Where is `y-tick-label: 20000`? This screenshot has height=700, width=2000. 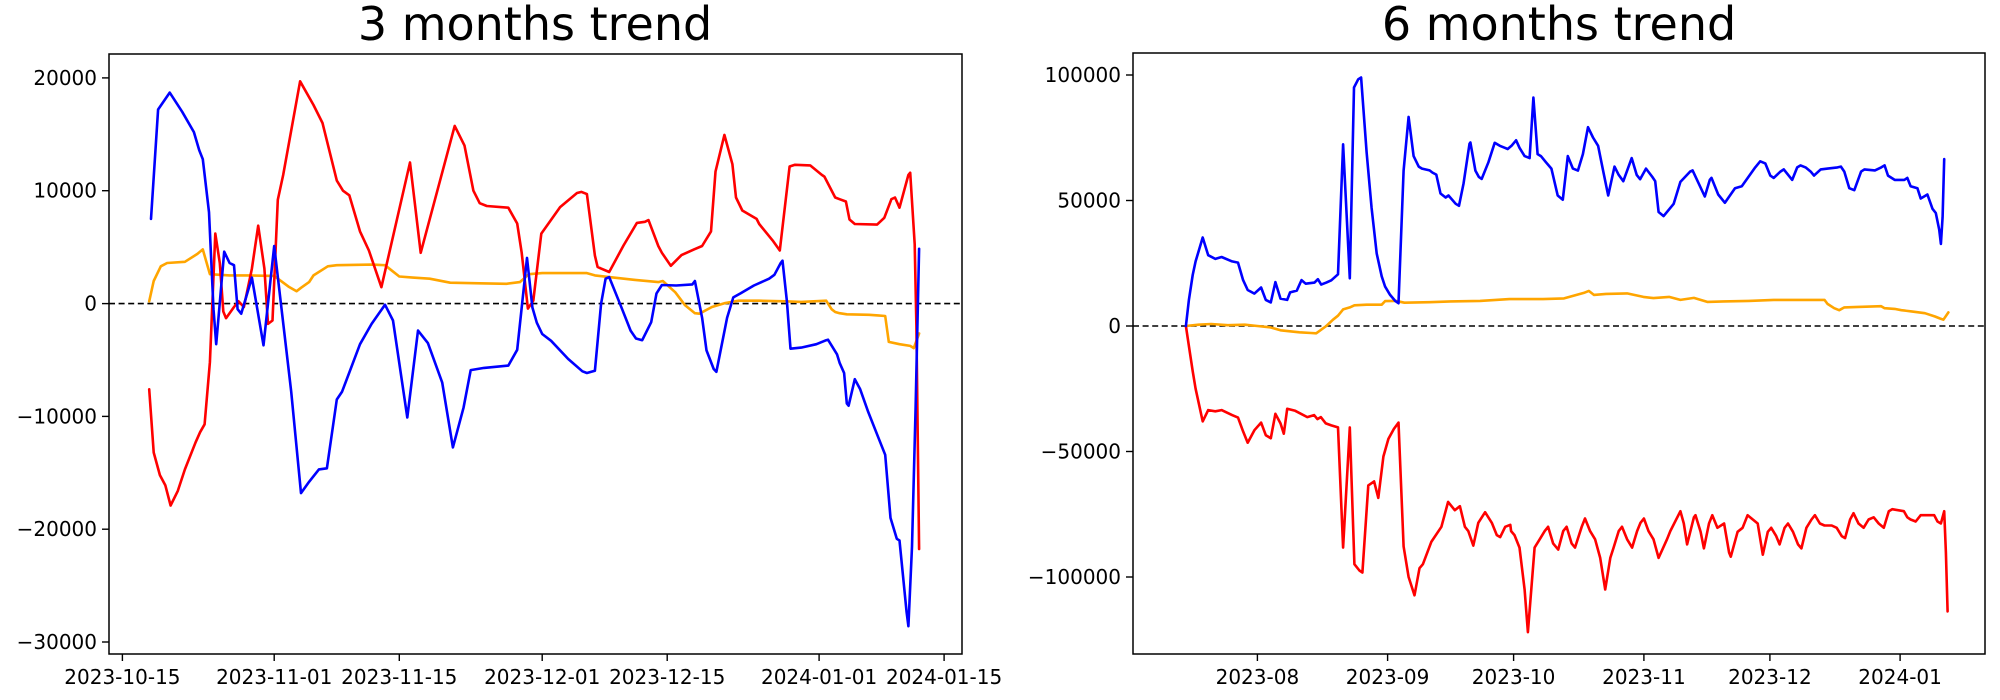
y-tick-label: 20000 is located at coordinates (65, 78).